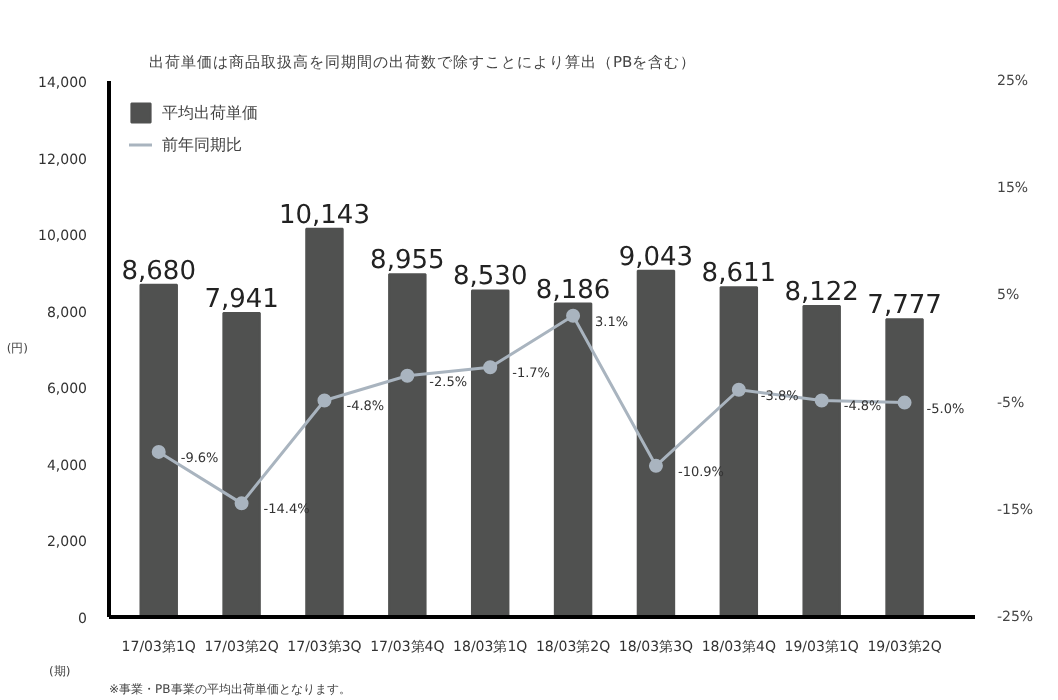 This screenshot has width=1058, height=700. What do you see at coordinates (904, 306) in the screenshot?
I see `data-label: 7,777` at bounding box center [904, 306].